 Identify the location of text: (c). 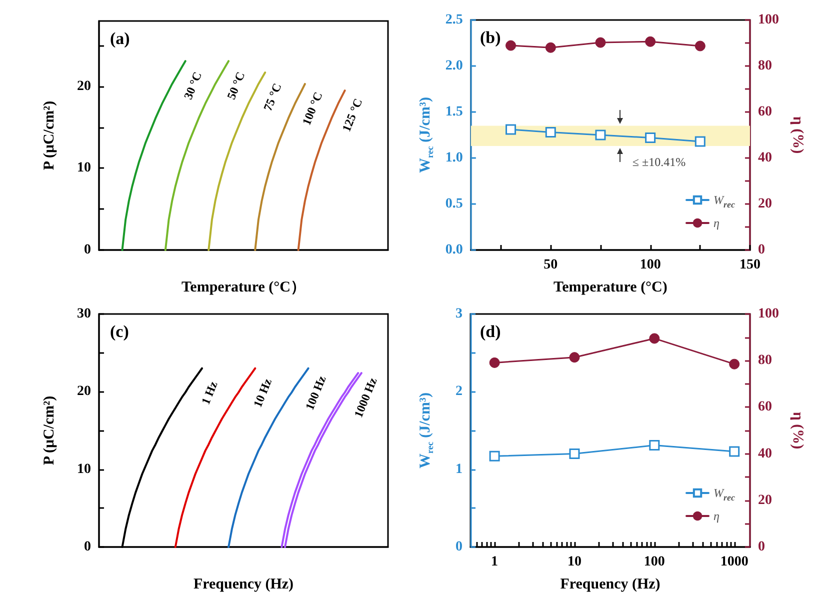
(119, 331).